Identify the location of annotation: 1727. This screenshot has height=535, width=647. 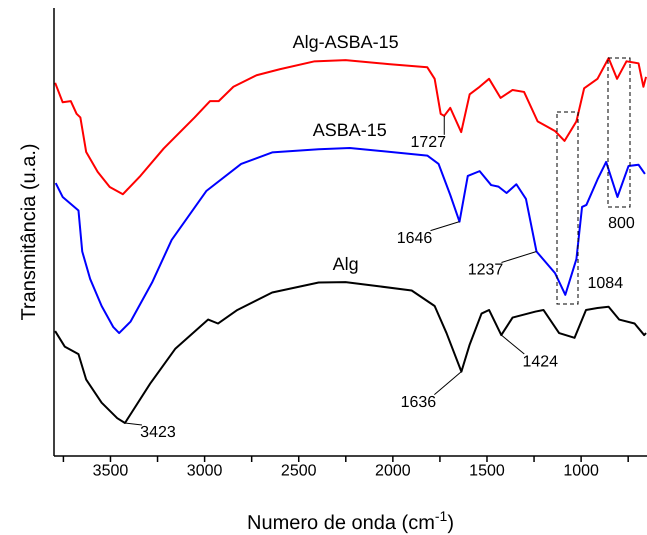
(428, 143).